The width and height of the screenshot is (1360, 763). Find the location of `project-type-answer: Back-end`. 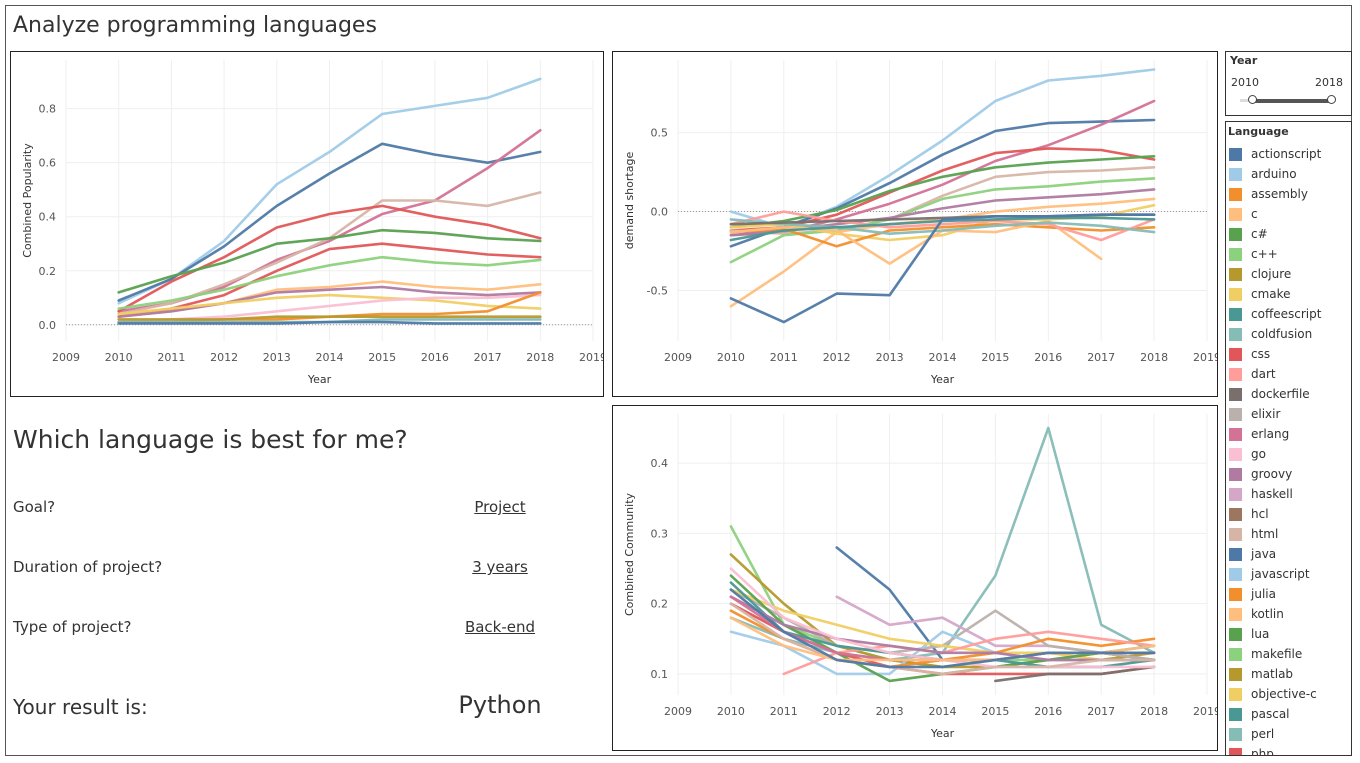

project-type-answer: Back-end is located at coordinates (500, 627).